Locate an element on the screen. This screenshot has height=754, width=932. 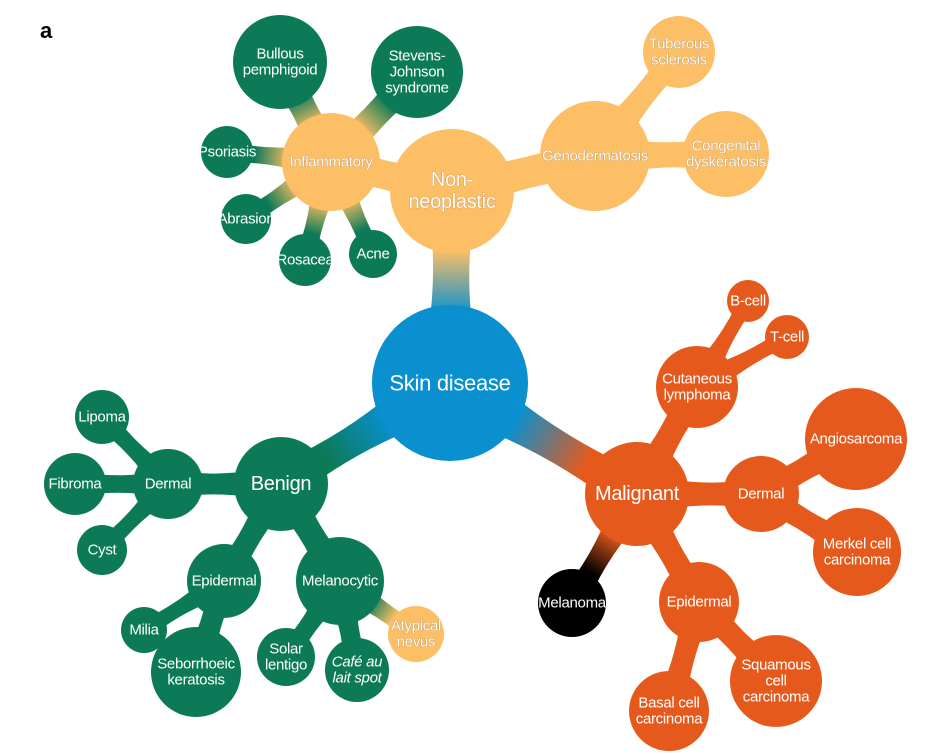
node-label-tuberous-sclerosis-line-2: sclerosis is located at coordinates (679, 60).